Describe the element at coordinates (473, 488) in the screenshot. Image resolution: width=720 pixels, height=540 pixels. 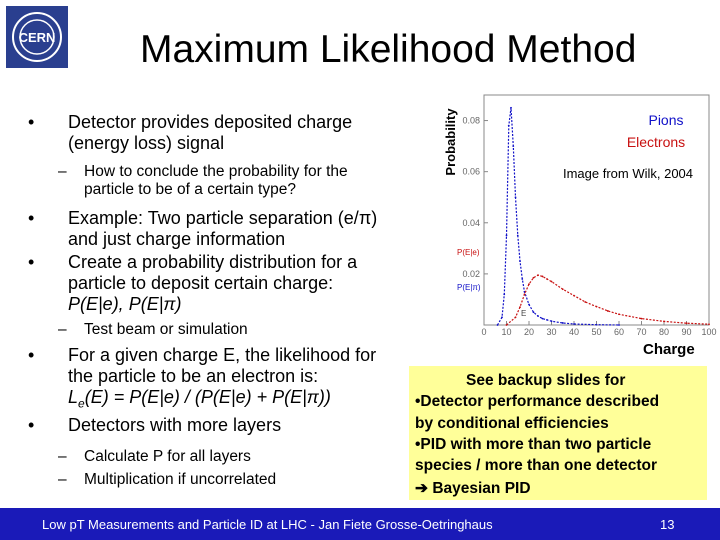
I see `backup-line-6: ➔ Bayesian PID` at that location.